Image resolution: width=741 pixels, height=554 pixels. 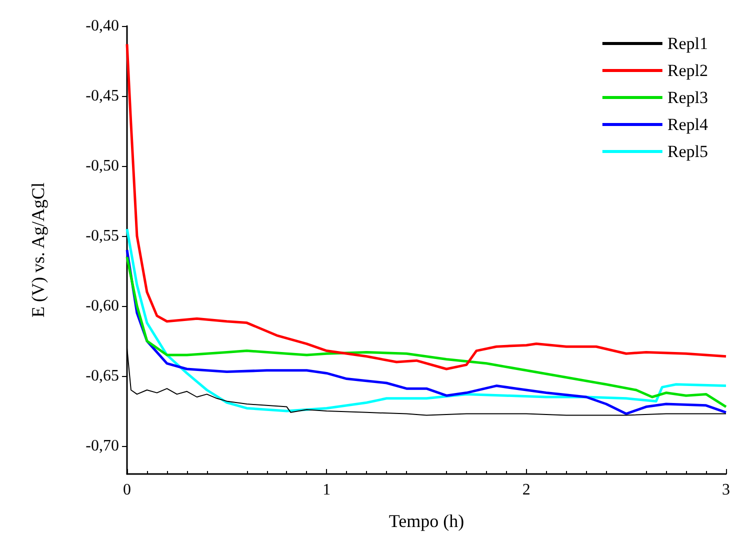 I want to click on y-tick-label: -0,60, so click(x=102, y=306).